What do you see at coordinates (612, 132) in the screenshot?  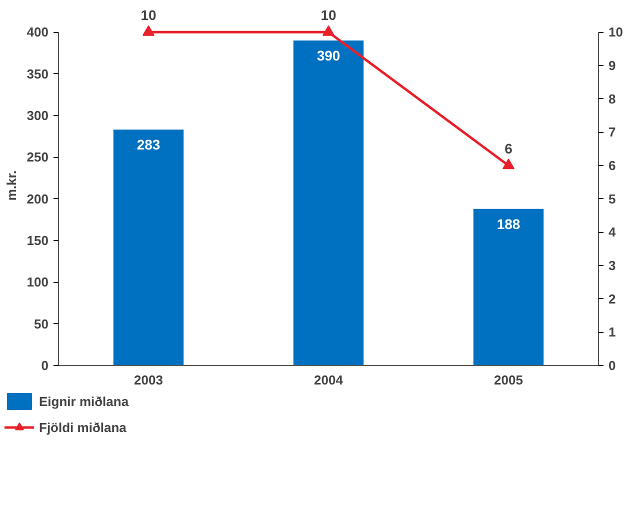 I see `y2-tick-label: 7` at bounding box center [612, 132].